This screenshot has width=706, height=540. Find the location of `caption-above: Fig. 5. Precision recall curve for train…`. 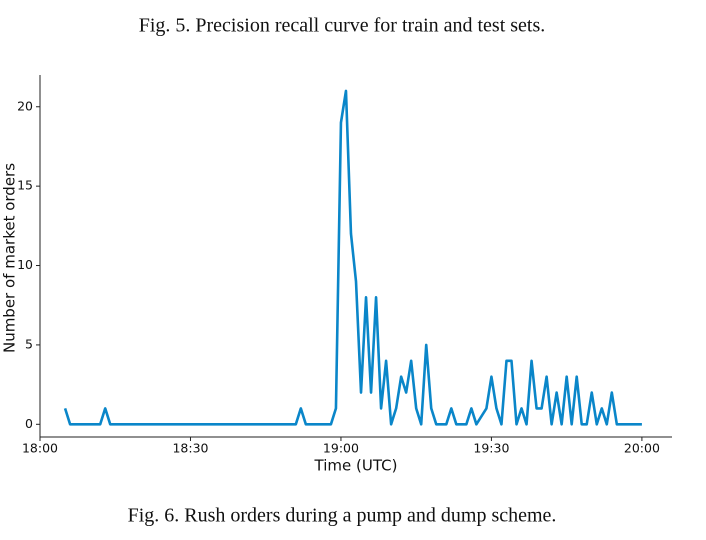

caption-above: Fig. 5. Precision recall curve for train… is located at coordinates (342, 26).